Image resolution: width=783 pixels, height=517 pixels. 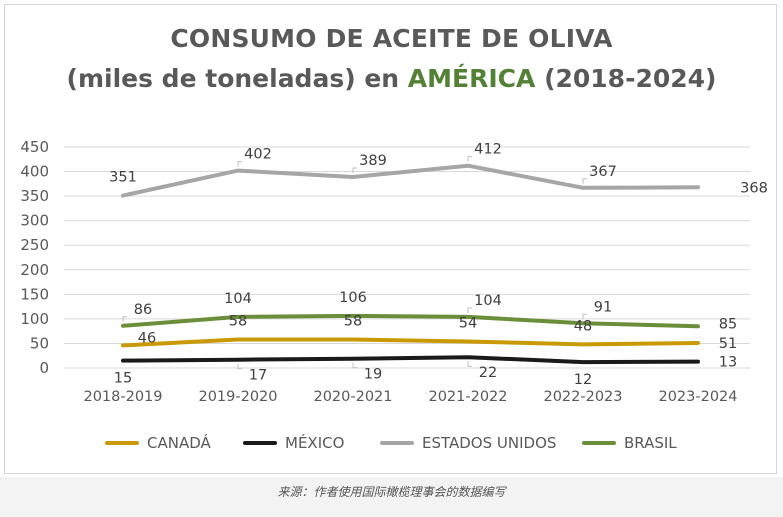 I want to click on chart-legend: CANADÁ MÉXICO ESTADOS UNIDOS BRASIL, so click(x=391, y=445).